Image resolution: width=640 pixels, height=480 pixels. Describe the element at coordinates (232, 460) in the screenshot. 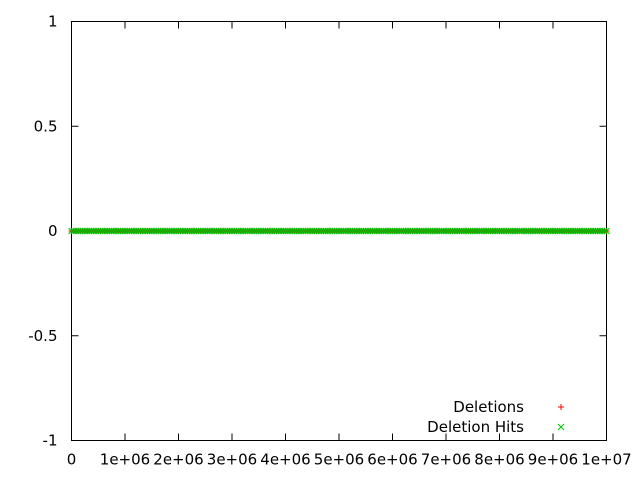

I see `x-tick-label: 3e+06` at that location.